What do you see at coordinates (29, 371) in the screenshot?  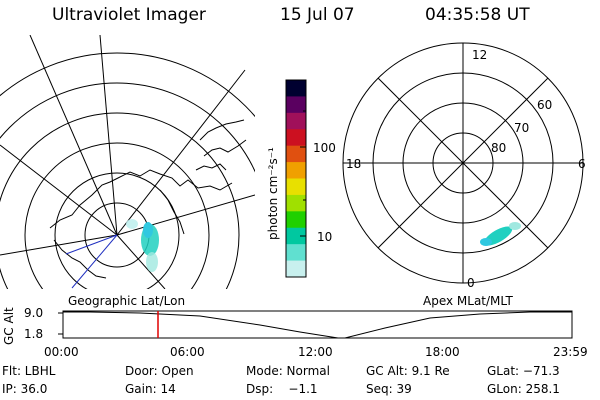 I see `status-filter: Flt: LBHL` at bounding box center [29, 371].